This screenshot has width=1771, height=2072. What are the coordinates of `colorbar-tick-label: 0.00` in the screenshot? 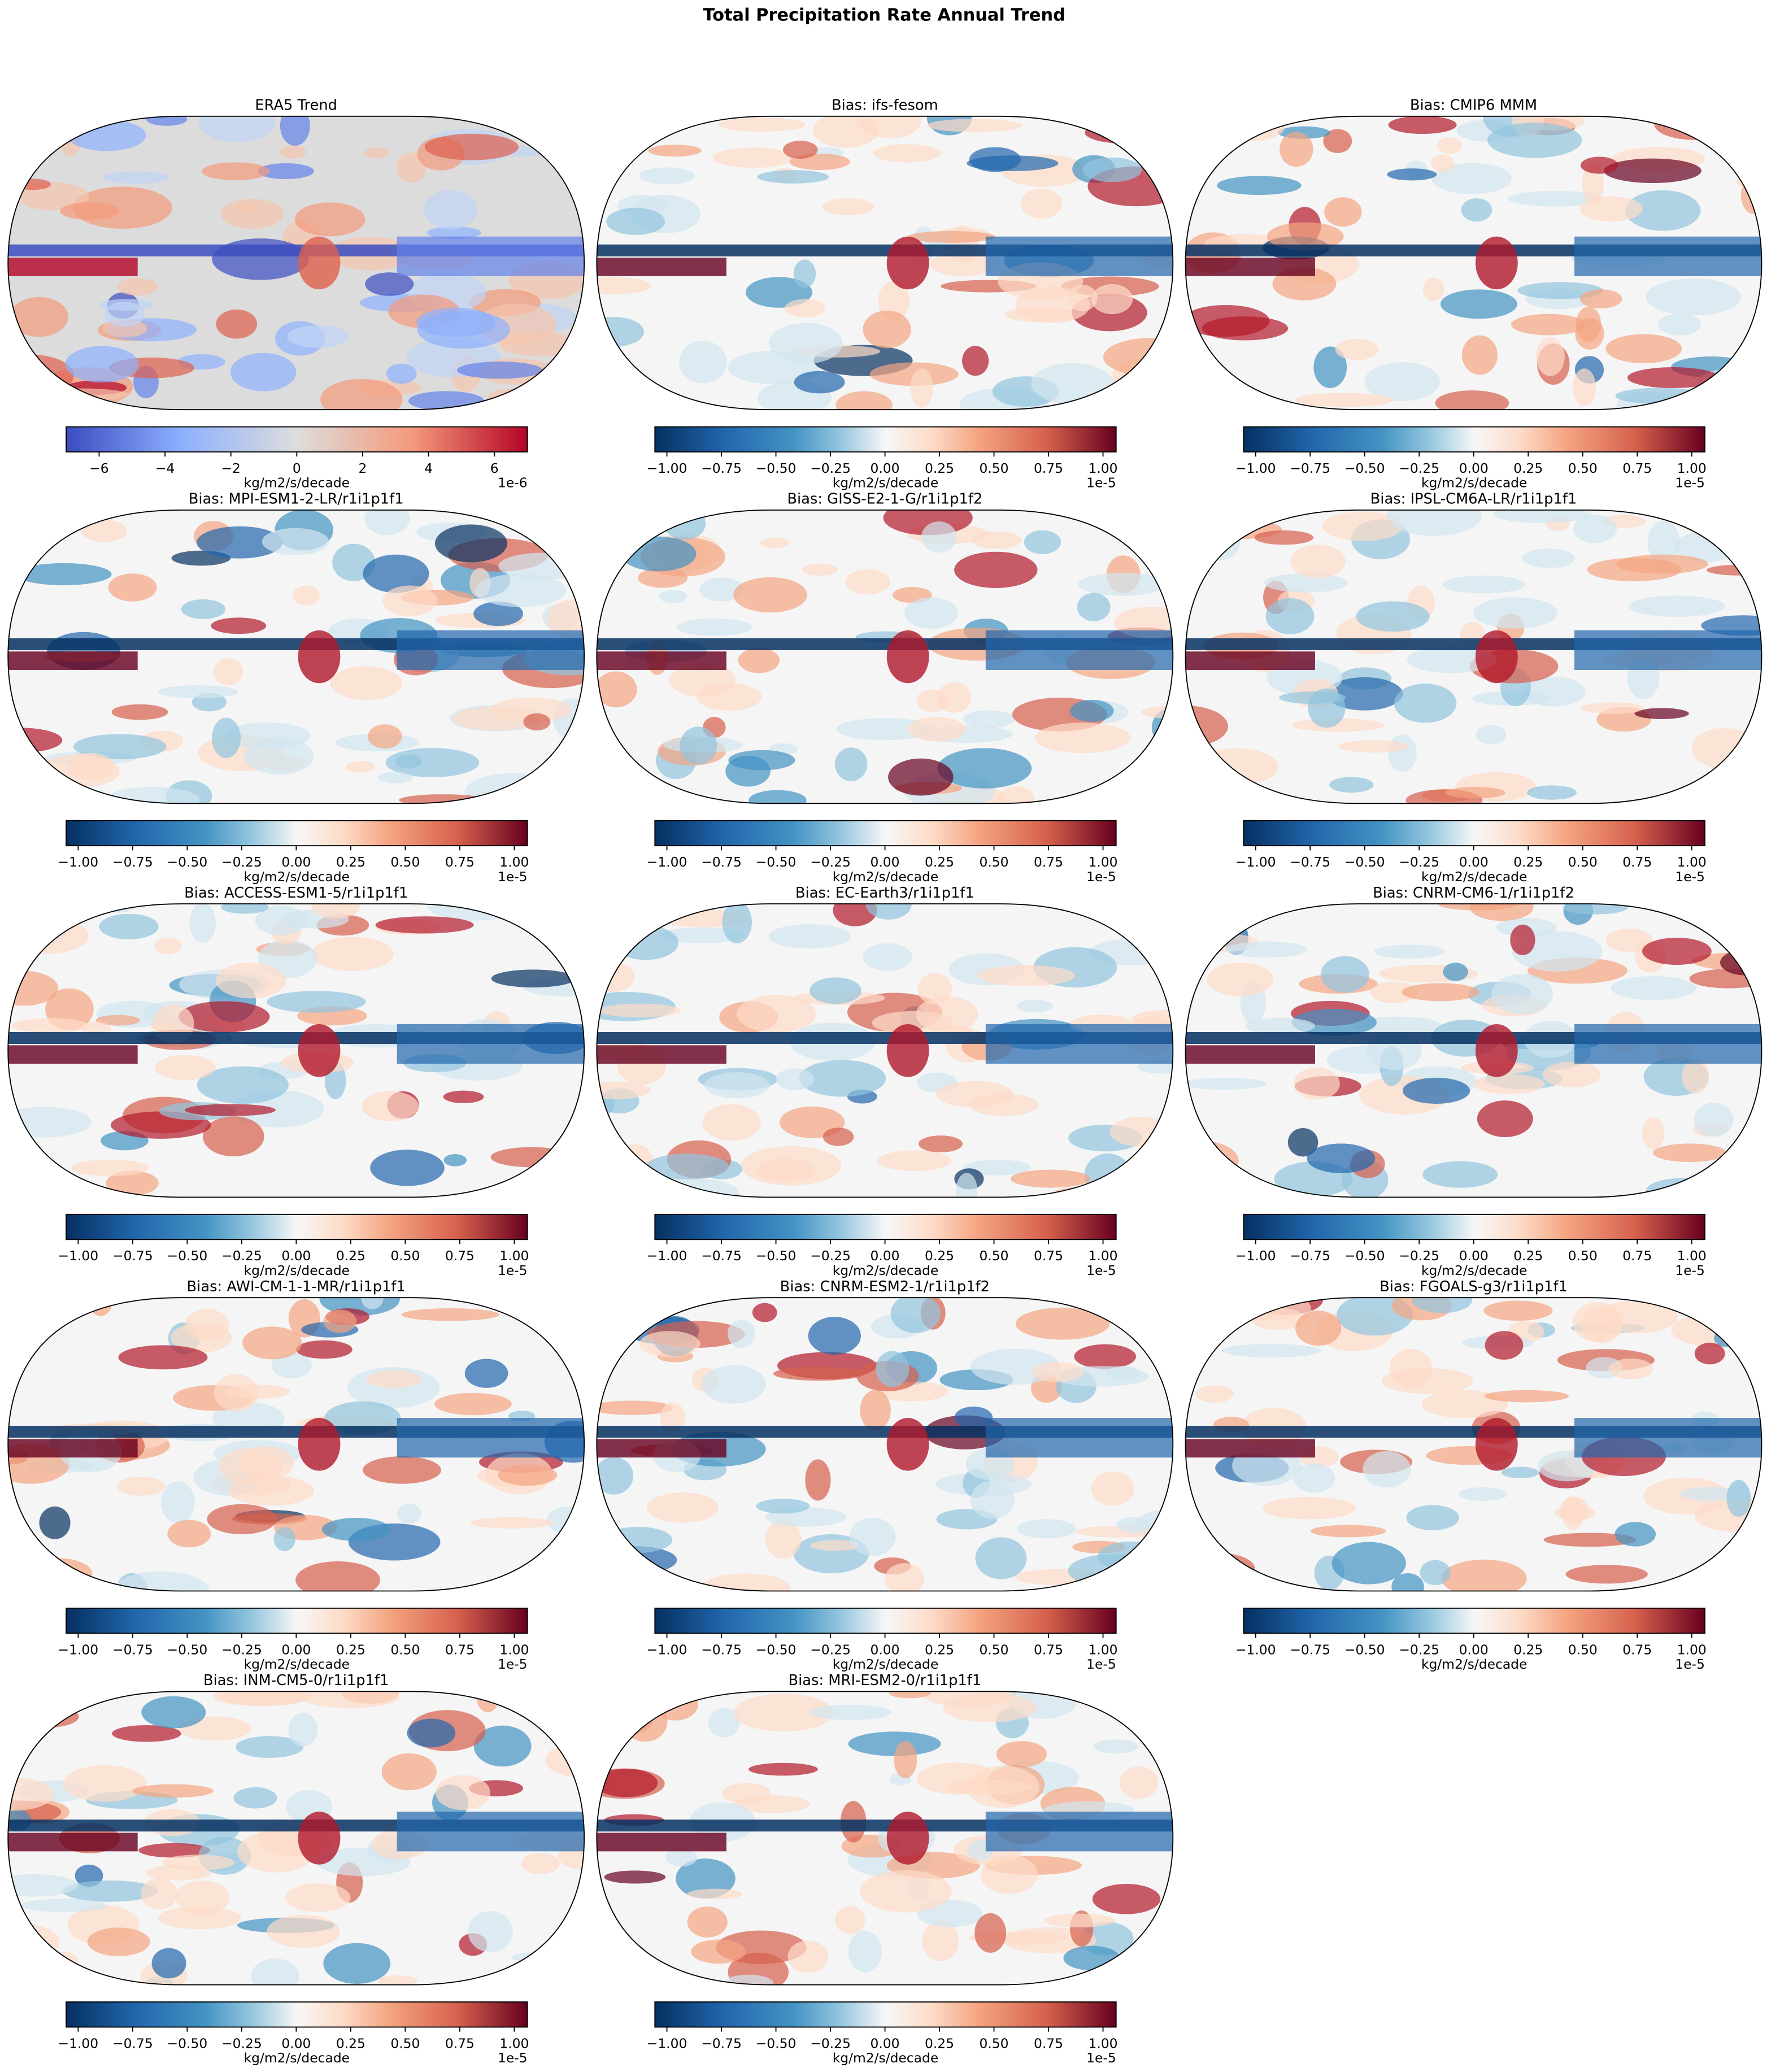 It's located at (1474, 1256).